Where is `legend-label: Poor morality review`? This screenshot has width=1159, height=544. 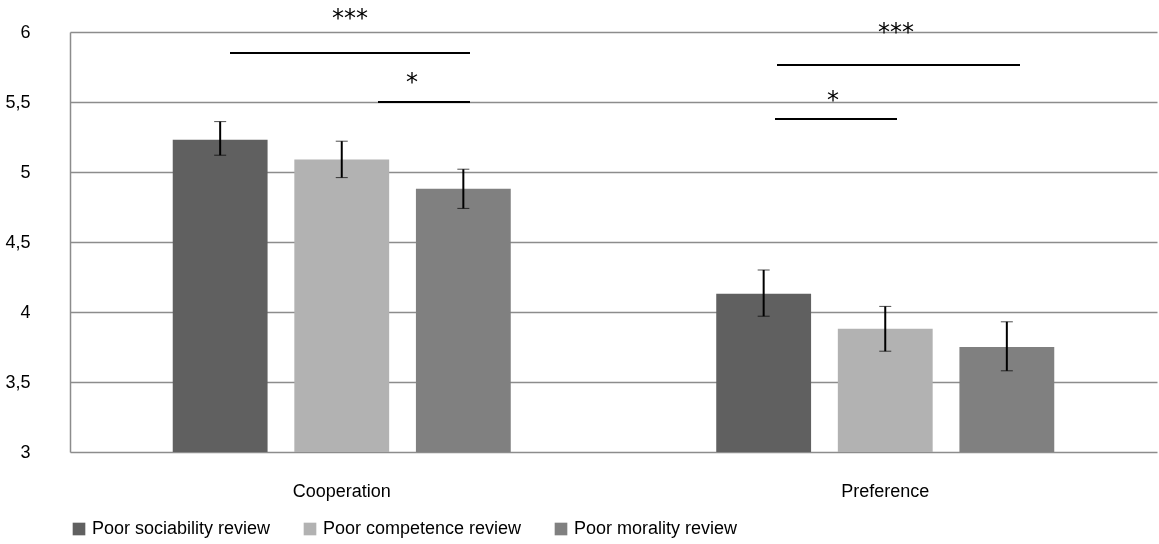 legend-label: Poor morality review is located at coordinates (656, 528).